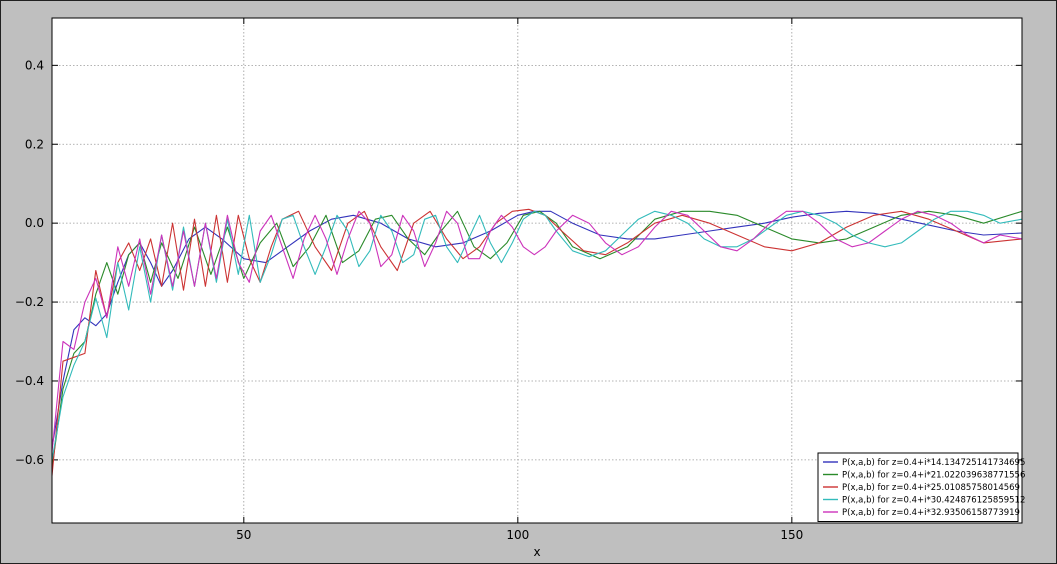  What do you see at coordinates (791, 535) in the screenshot?
I see `x-tick-label: 150` at bounding box center [791, 535].